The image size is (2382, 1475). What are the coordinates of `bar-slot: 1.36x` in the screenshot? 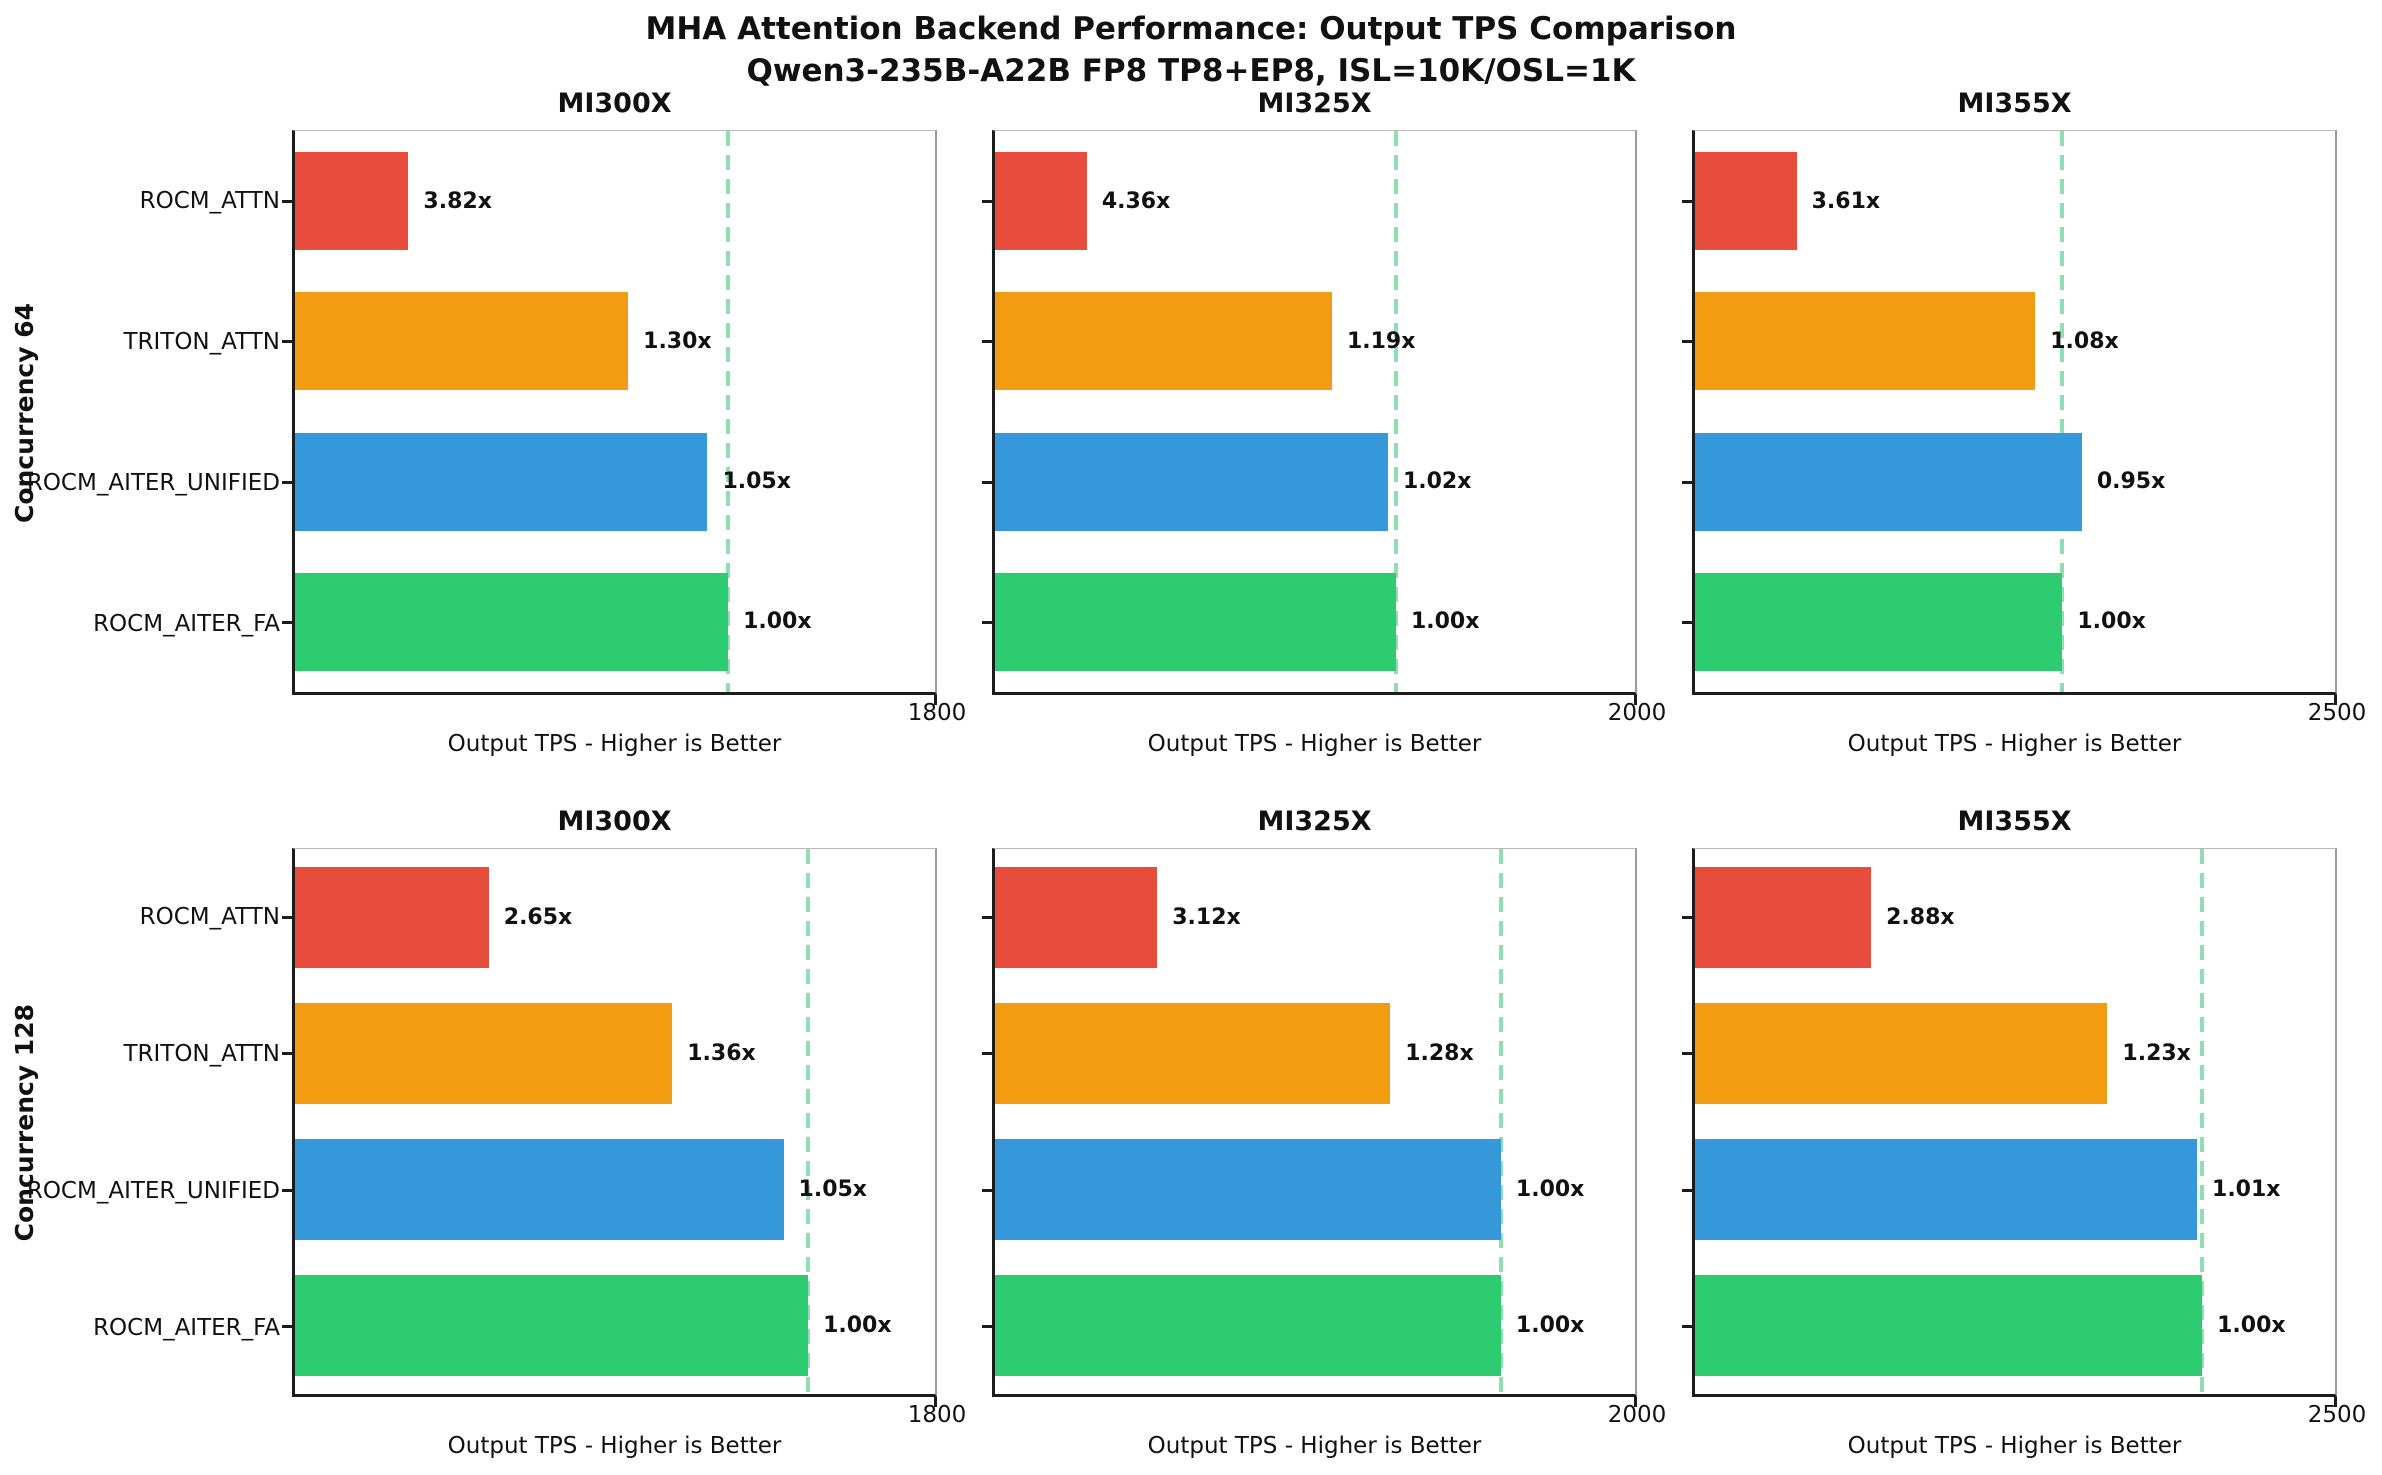 It's located at (608, 1053).